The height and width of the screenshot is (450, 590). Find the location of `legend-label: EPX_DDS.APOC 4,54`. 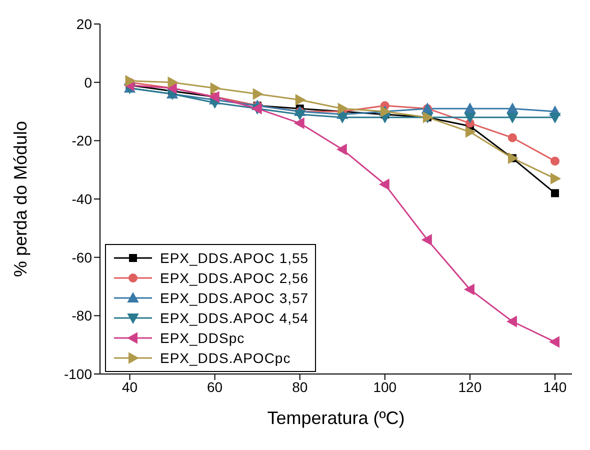

legend-label: EPX_DDS.APOC 4,54 is located at coordinates (234, 318).